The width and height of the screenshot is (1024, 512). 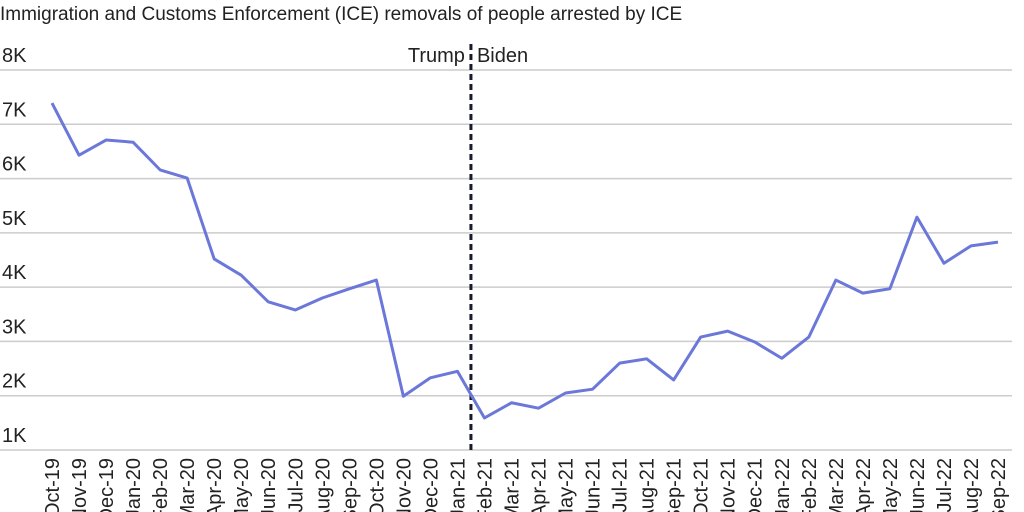 I want to click on x-tick-label: Sep-22, so click(x=999, y=485).